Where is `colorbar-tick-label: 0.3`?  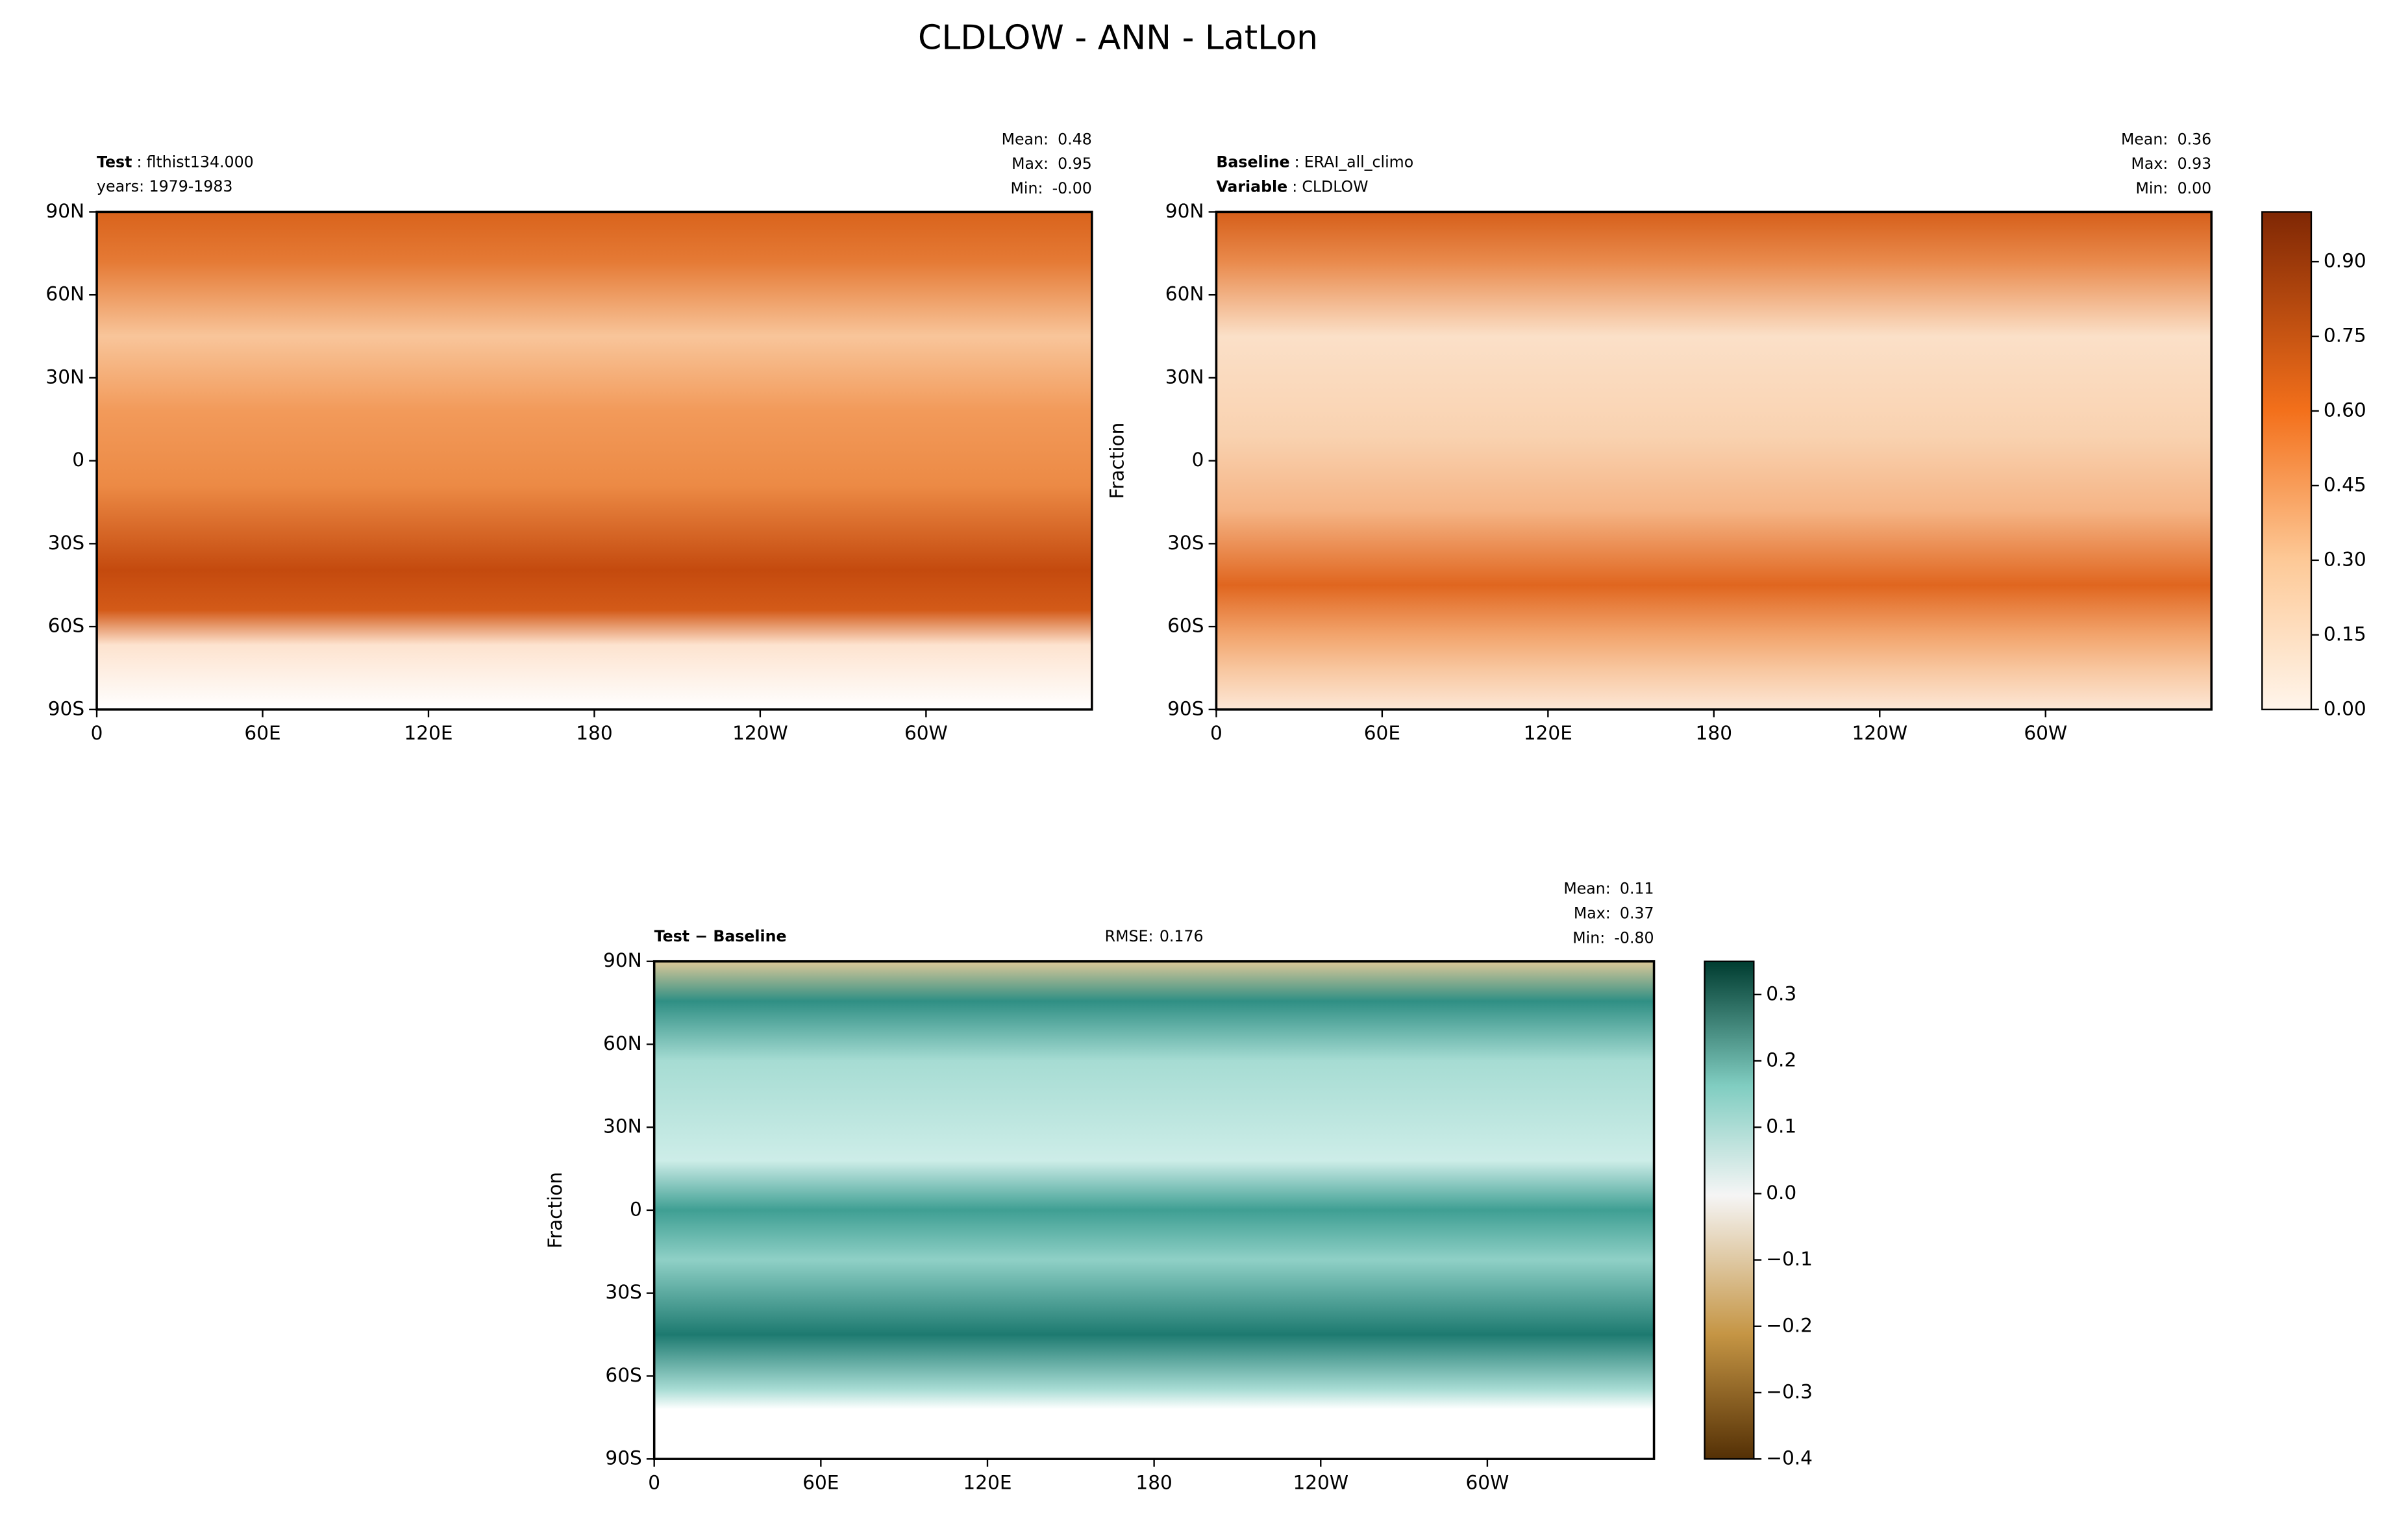 colorbar-tick-label: 0.3 is located at coordinates (1781, 993).